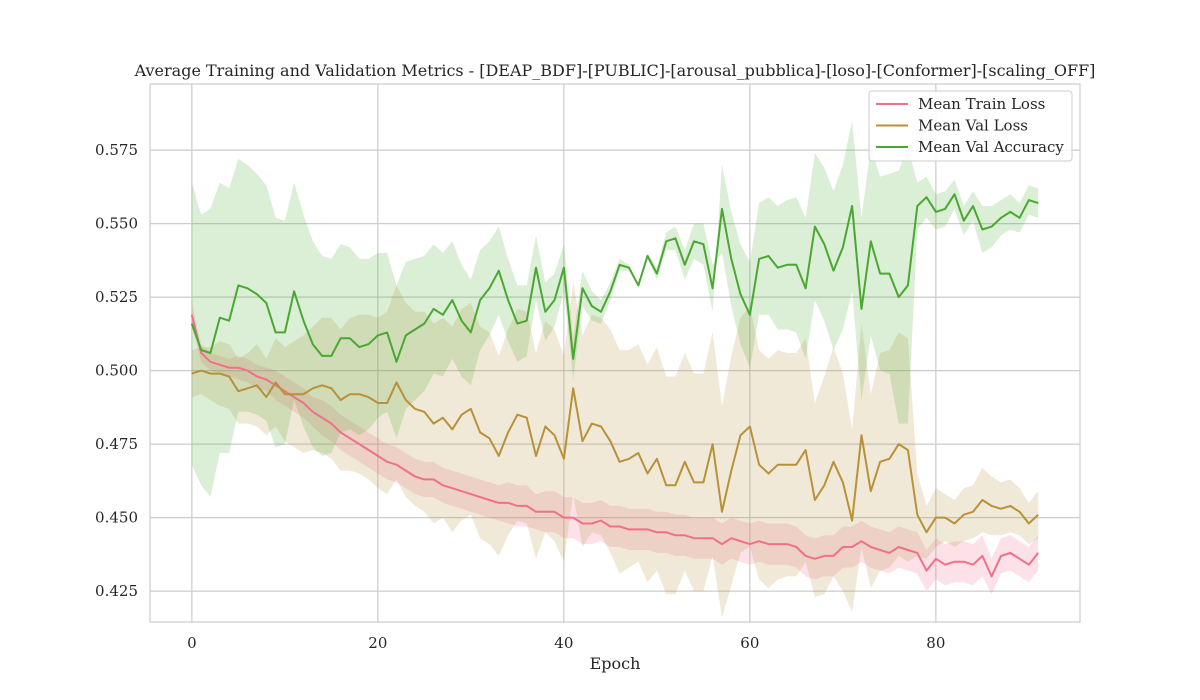 The height and width of the screenshot is (700, 1200). I want to click on y-tick-label: 0.550, so click(116, 224).